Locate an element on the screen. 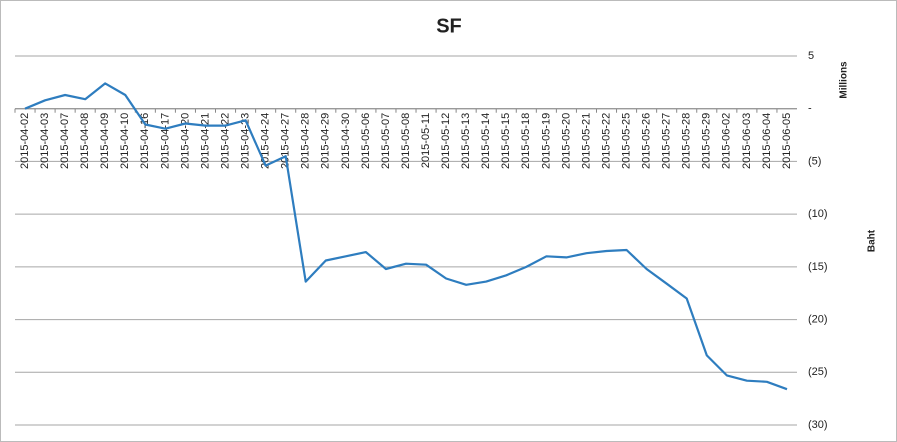 The height and width of the screenshot is (442, 897). y-tick-label: 5 is located at coordinates (811, 56).